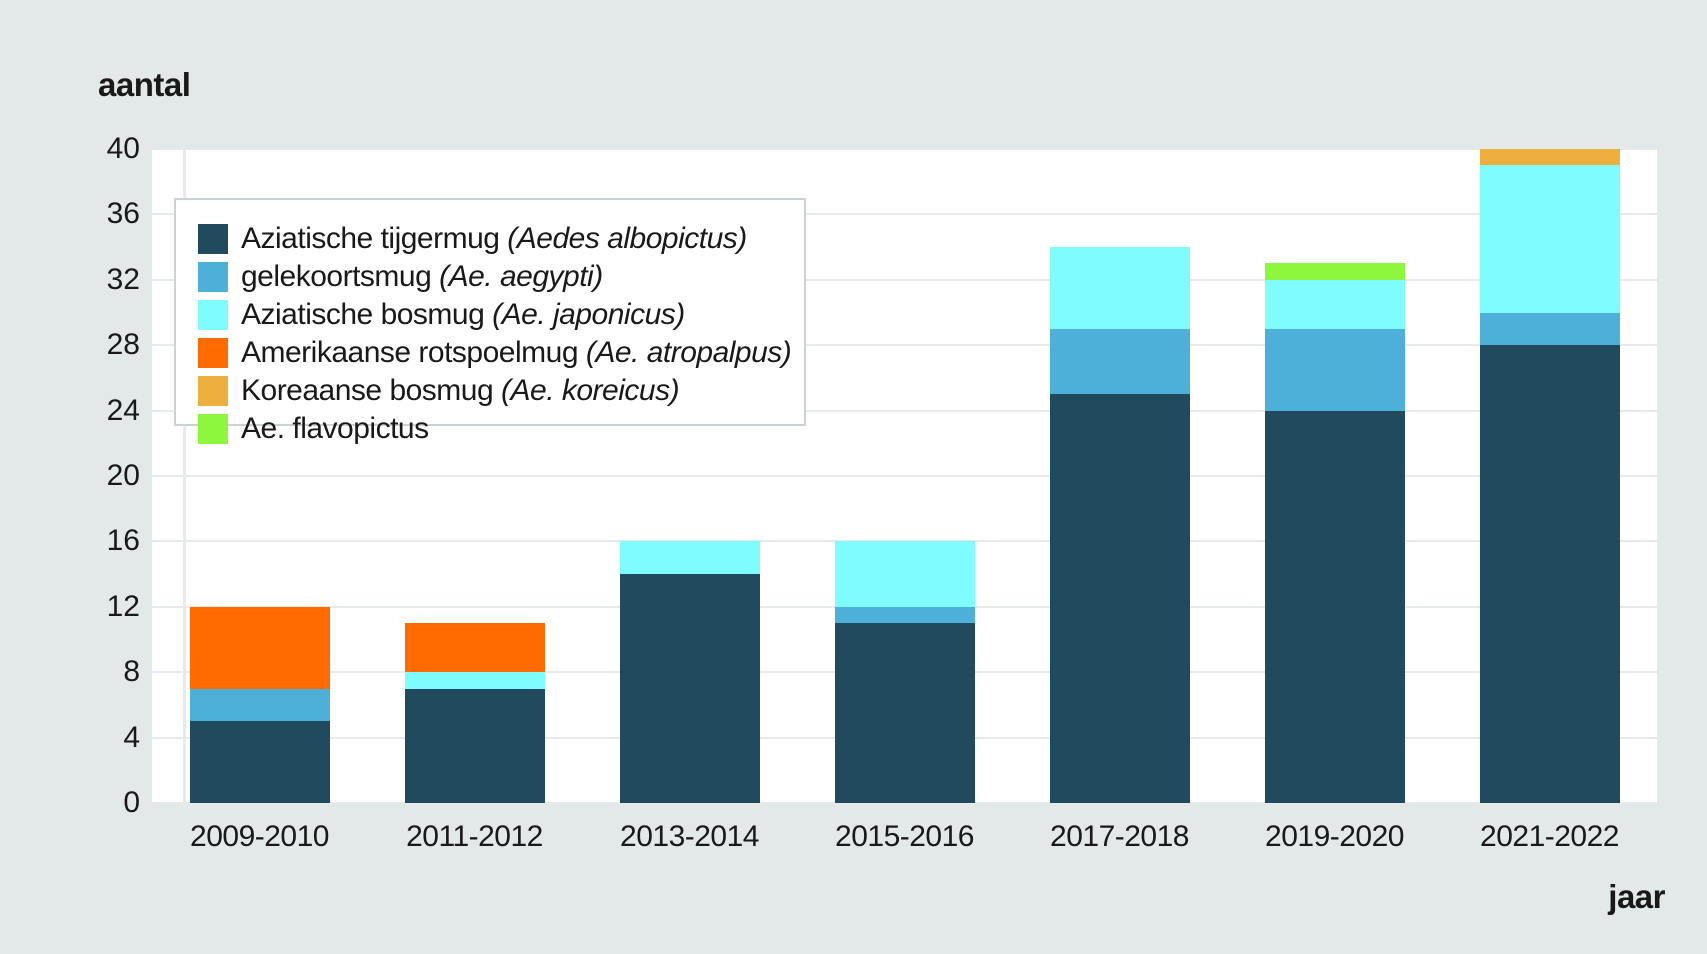 This screenshot has width=1707, height=954. I want to click on x-tick-label: 2017-2018, so click(1119, 836).